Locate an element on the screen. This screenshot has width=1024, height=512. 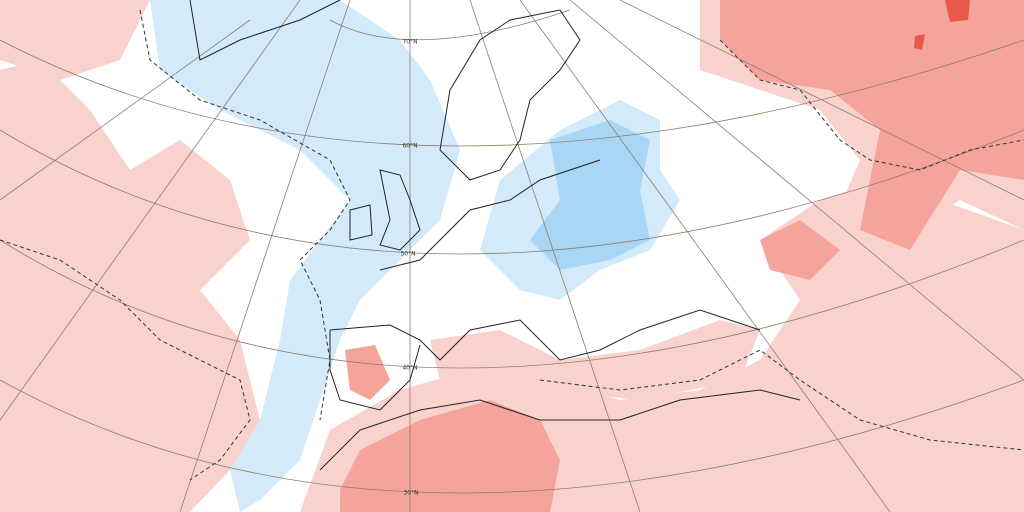
warm-sahara is located at coordinates (450, 456).